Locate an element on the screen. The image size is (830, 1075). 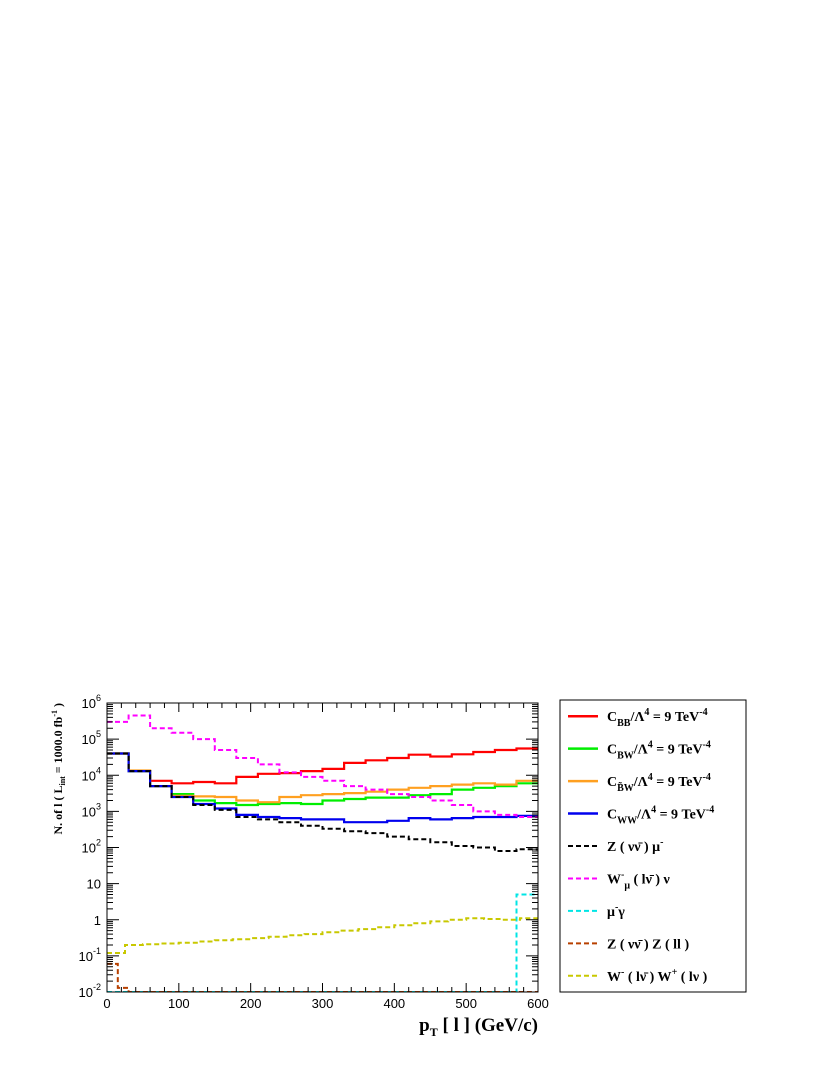
y-axis-title-sub: int is located at coordinates (62, 781).